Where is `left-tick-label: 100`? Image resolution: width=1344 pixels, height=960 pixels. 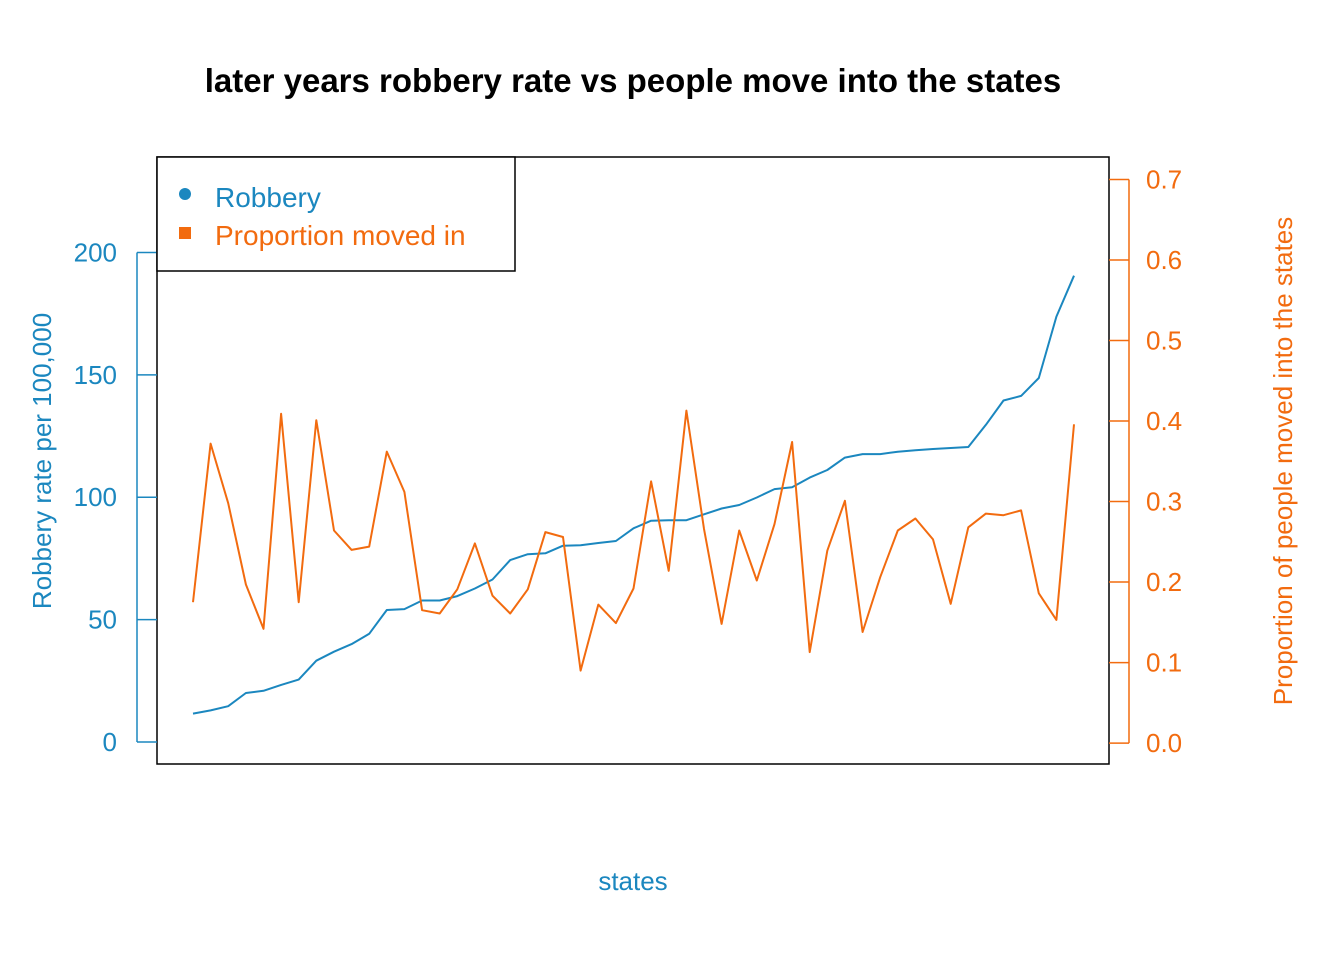 left-tick-label: 100 is located at coordinates (95, 497).